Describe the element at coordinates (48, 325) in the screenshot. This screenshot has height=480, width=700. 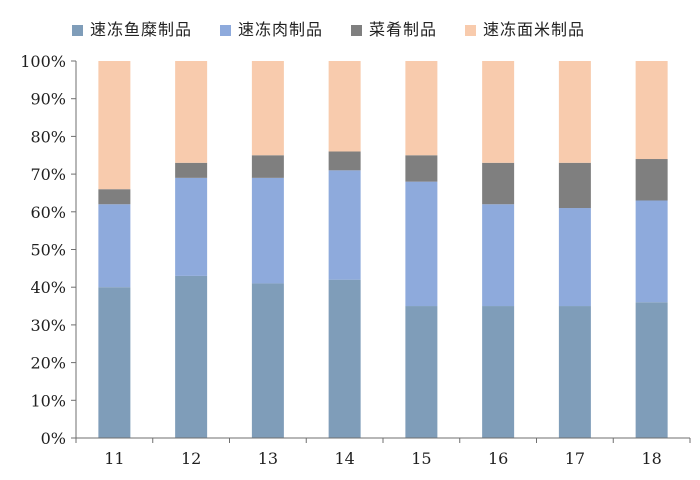
I see `y-tick-label-30%: 30%` at that location.